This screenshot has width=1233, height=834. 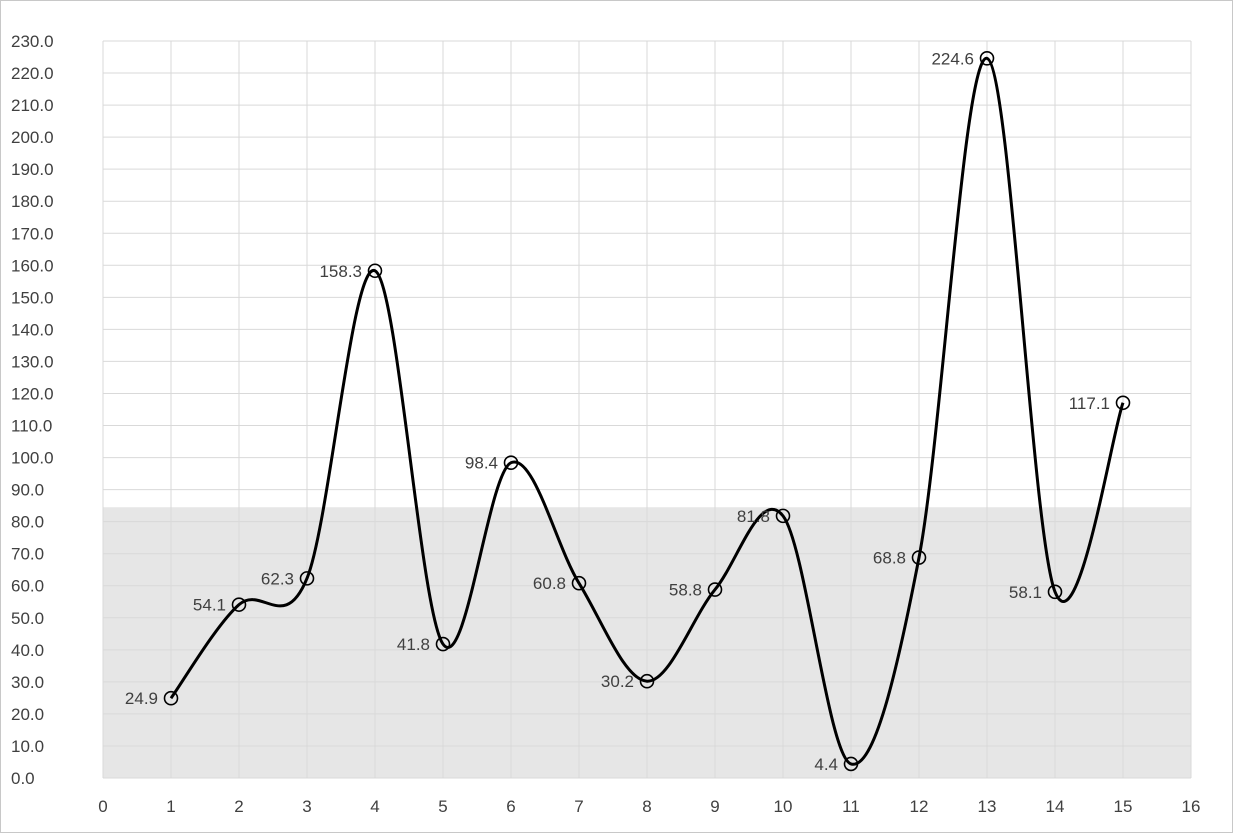 I want to click on y-tick-label: 160.0, so click(x=32, y=265).